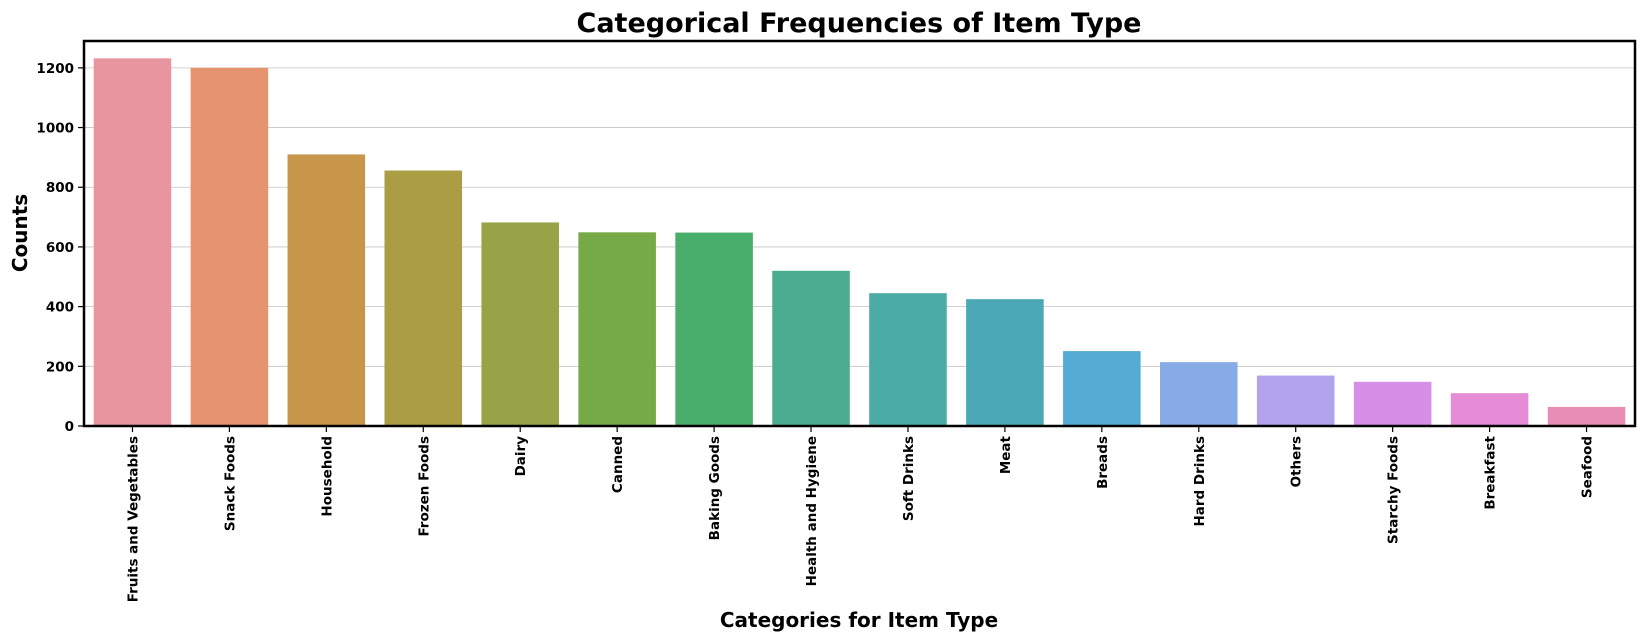 This screenshot has width=1644, height=641. What do you see at coordinates (909, 478) in the screenshot?
I see `x-tick-label: Soft Drinks` at bounding box center [909, 478].